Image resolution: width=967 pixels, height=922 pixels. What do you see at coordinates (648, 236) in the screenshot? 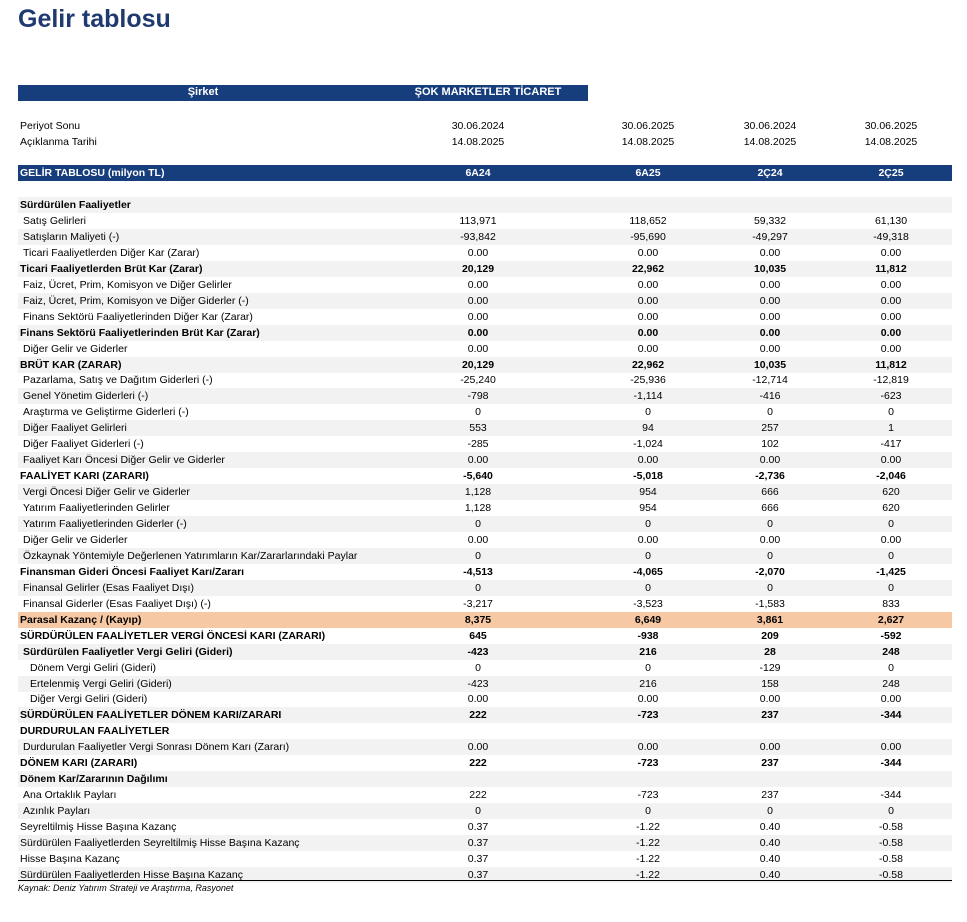
I see `row-value-col-2: -95,690` at bounding box center [648, 236].